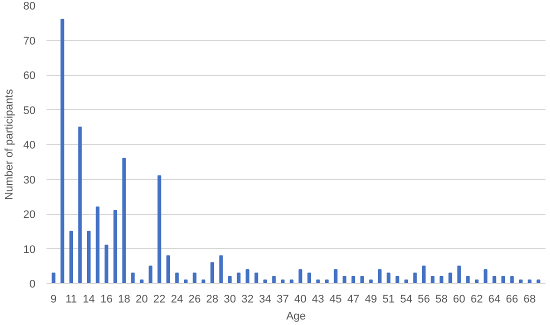 Image resolution: width=550 pixels, height=325 pixels. Describe the element at coordinates (371, 300) in the screenshot. I see `x-tick-label: 49` at that location.